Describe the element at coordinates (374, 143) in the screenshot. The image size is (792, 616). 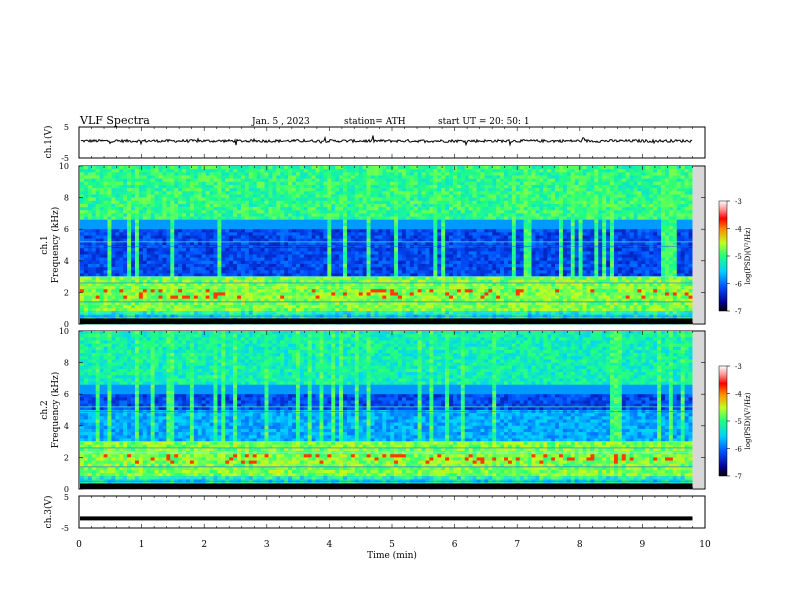
I see `ch1-waveform-panel: 5 -5 ch.1(V)` at that location.